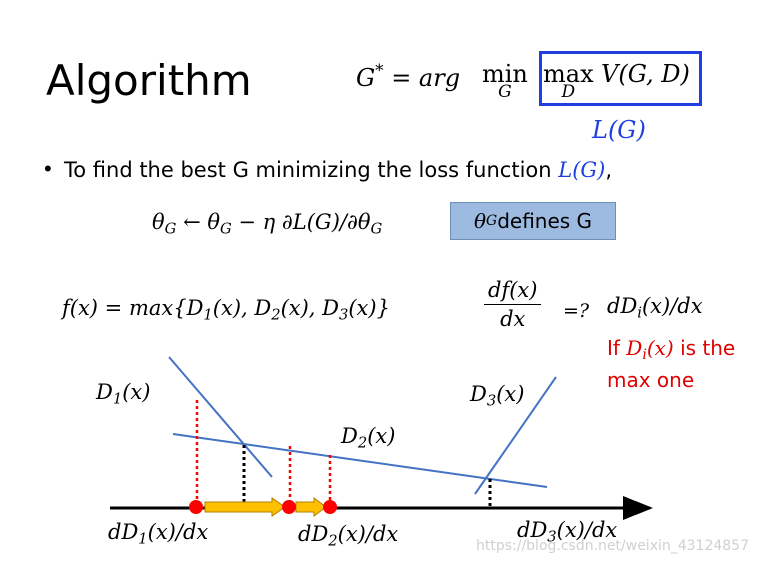 Image resolution: width=759 pixels, height=564 pixels. Describe the element at coordinates (158, 222) in the screenshot. I see `update-theta: θ` at that location.